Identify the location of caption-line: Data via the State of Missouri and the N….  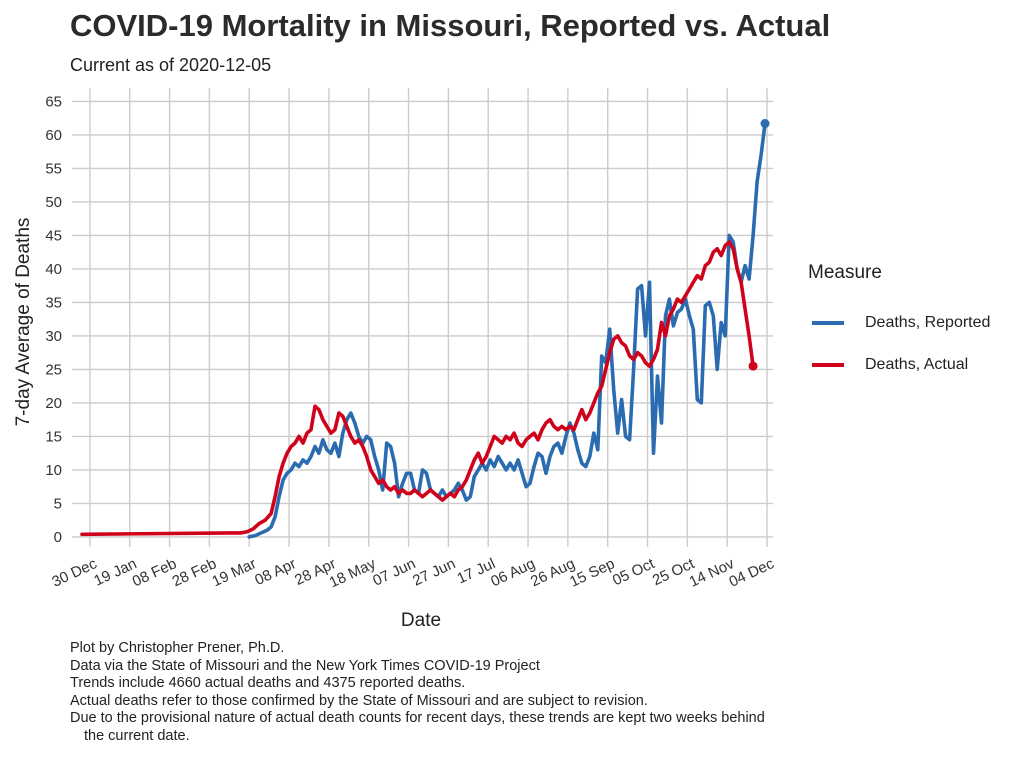
(305, 665).